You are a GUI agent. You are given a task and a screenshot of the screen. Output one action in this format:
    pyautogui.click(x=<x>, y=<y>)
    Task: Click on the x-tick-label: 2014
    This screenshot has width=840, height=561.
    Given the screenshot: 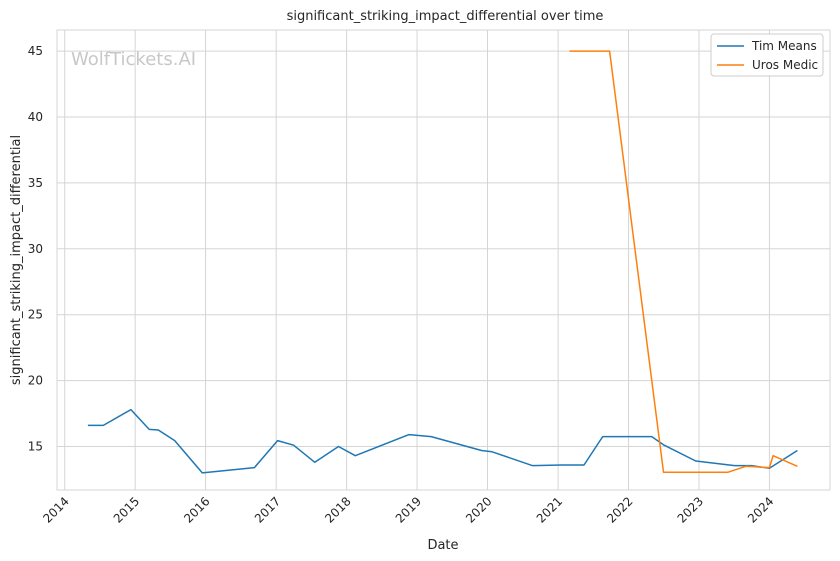 What is the action you would take?
    pyautogui.click(x=55, y=509)
    